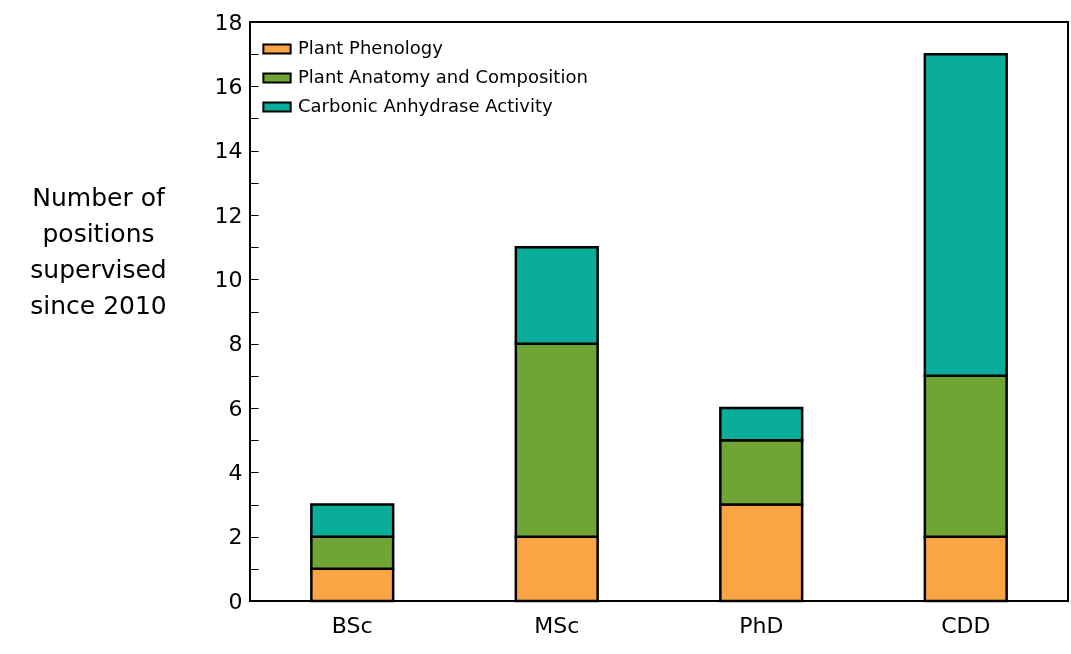 This screenshot has height=654, width=1071. What do you see at coordinates (235, 408) in the screenshot?
I see `y-tick-label: 6` at bounding box center [235, 408].